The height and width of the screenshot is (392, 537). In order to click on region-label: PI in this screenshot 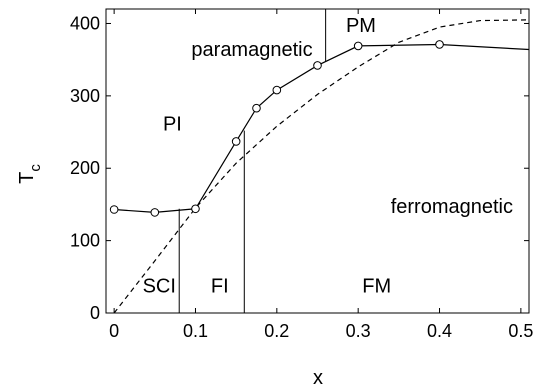, I will do `click(172, 124)`.